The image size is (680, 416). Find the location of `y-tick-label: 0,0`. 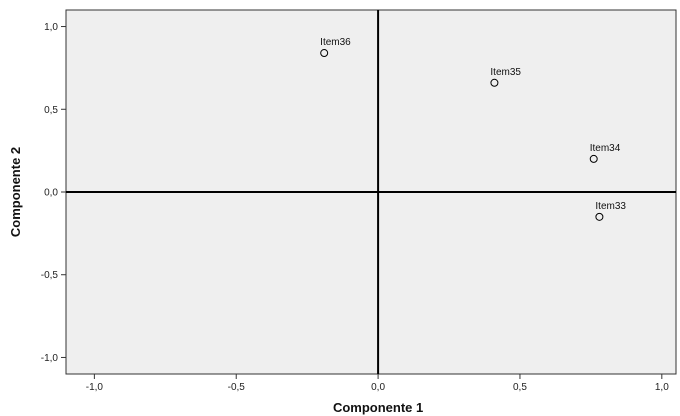

y-tick-label: 0,0 is located at coordinates (51, 193).